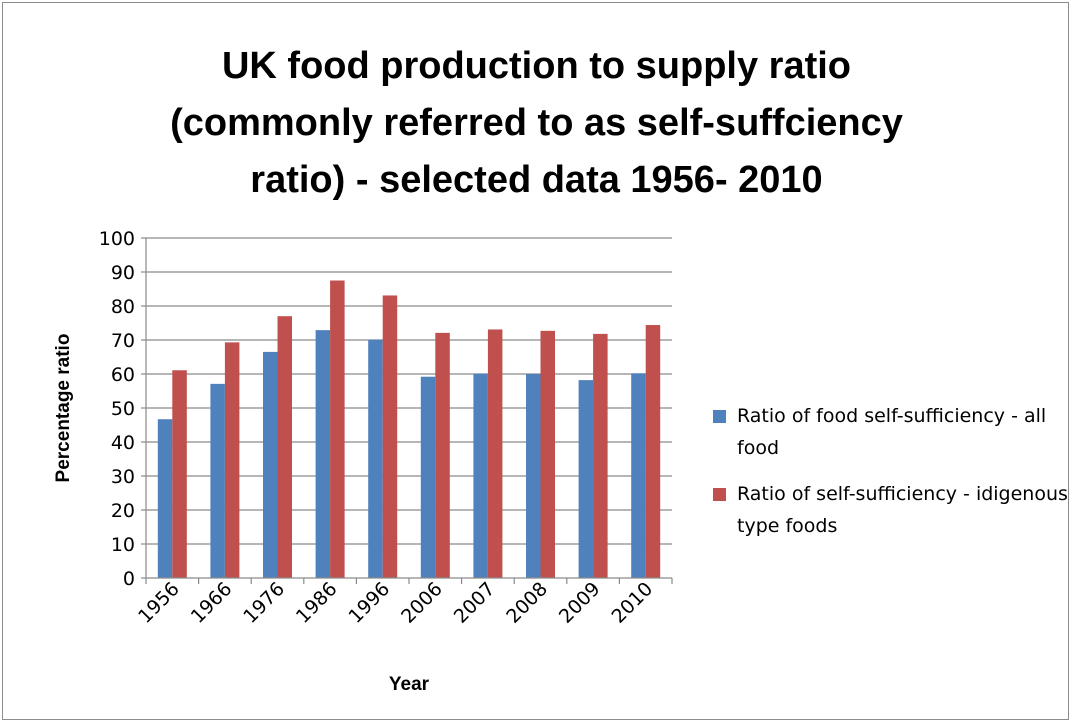 The image size is (1073, 724). Describe the element at coordinates (123, 341) in the screenshot. I see `y-tick-label: 70` at that location.